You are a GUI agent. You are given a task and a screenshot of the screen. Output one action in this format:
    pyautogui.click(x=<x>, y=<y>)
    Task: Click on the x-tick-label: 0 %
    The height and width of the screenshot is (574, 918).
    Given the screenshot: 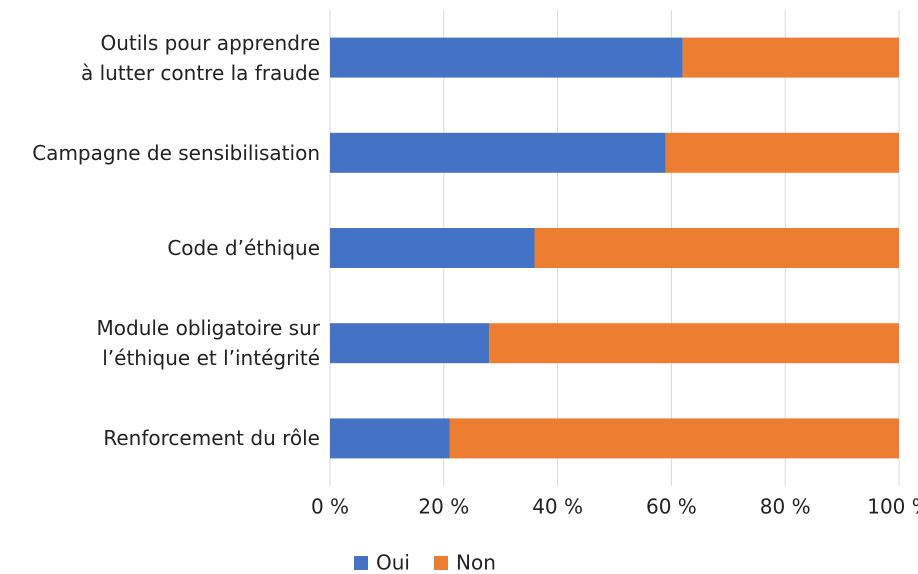 What is the action you would take?
    pyautogui.click(x=330, y=507)
    